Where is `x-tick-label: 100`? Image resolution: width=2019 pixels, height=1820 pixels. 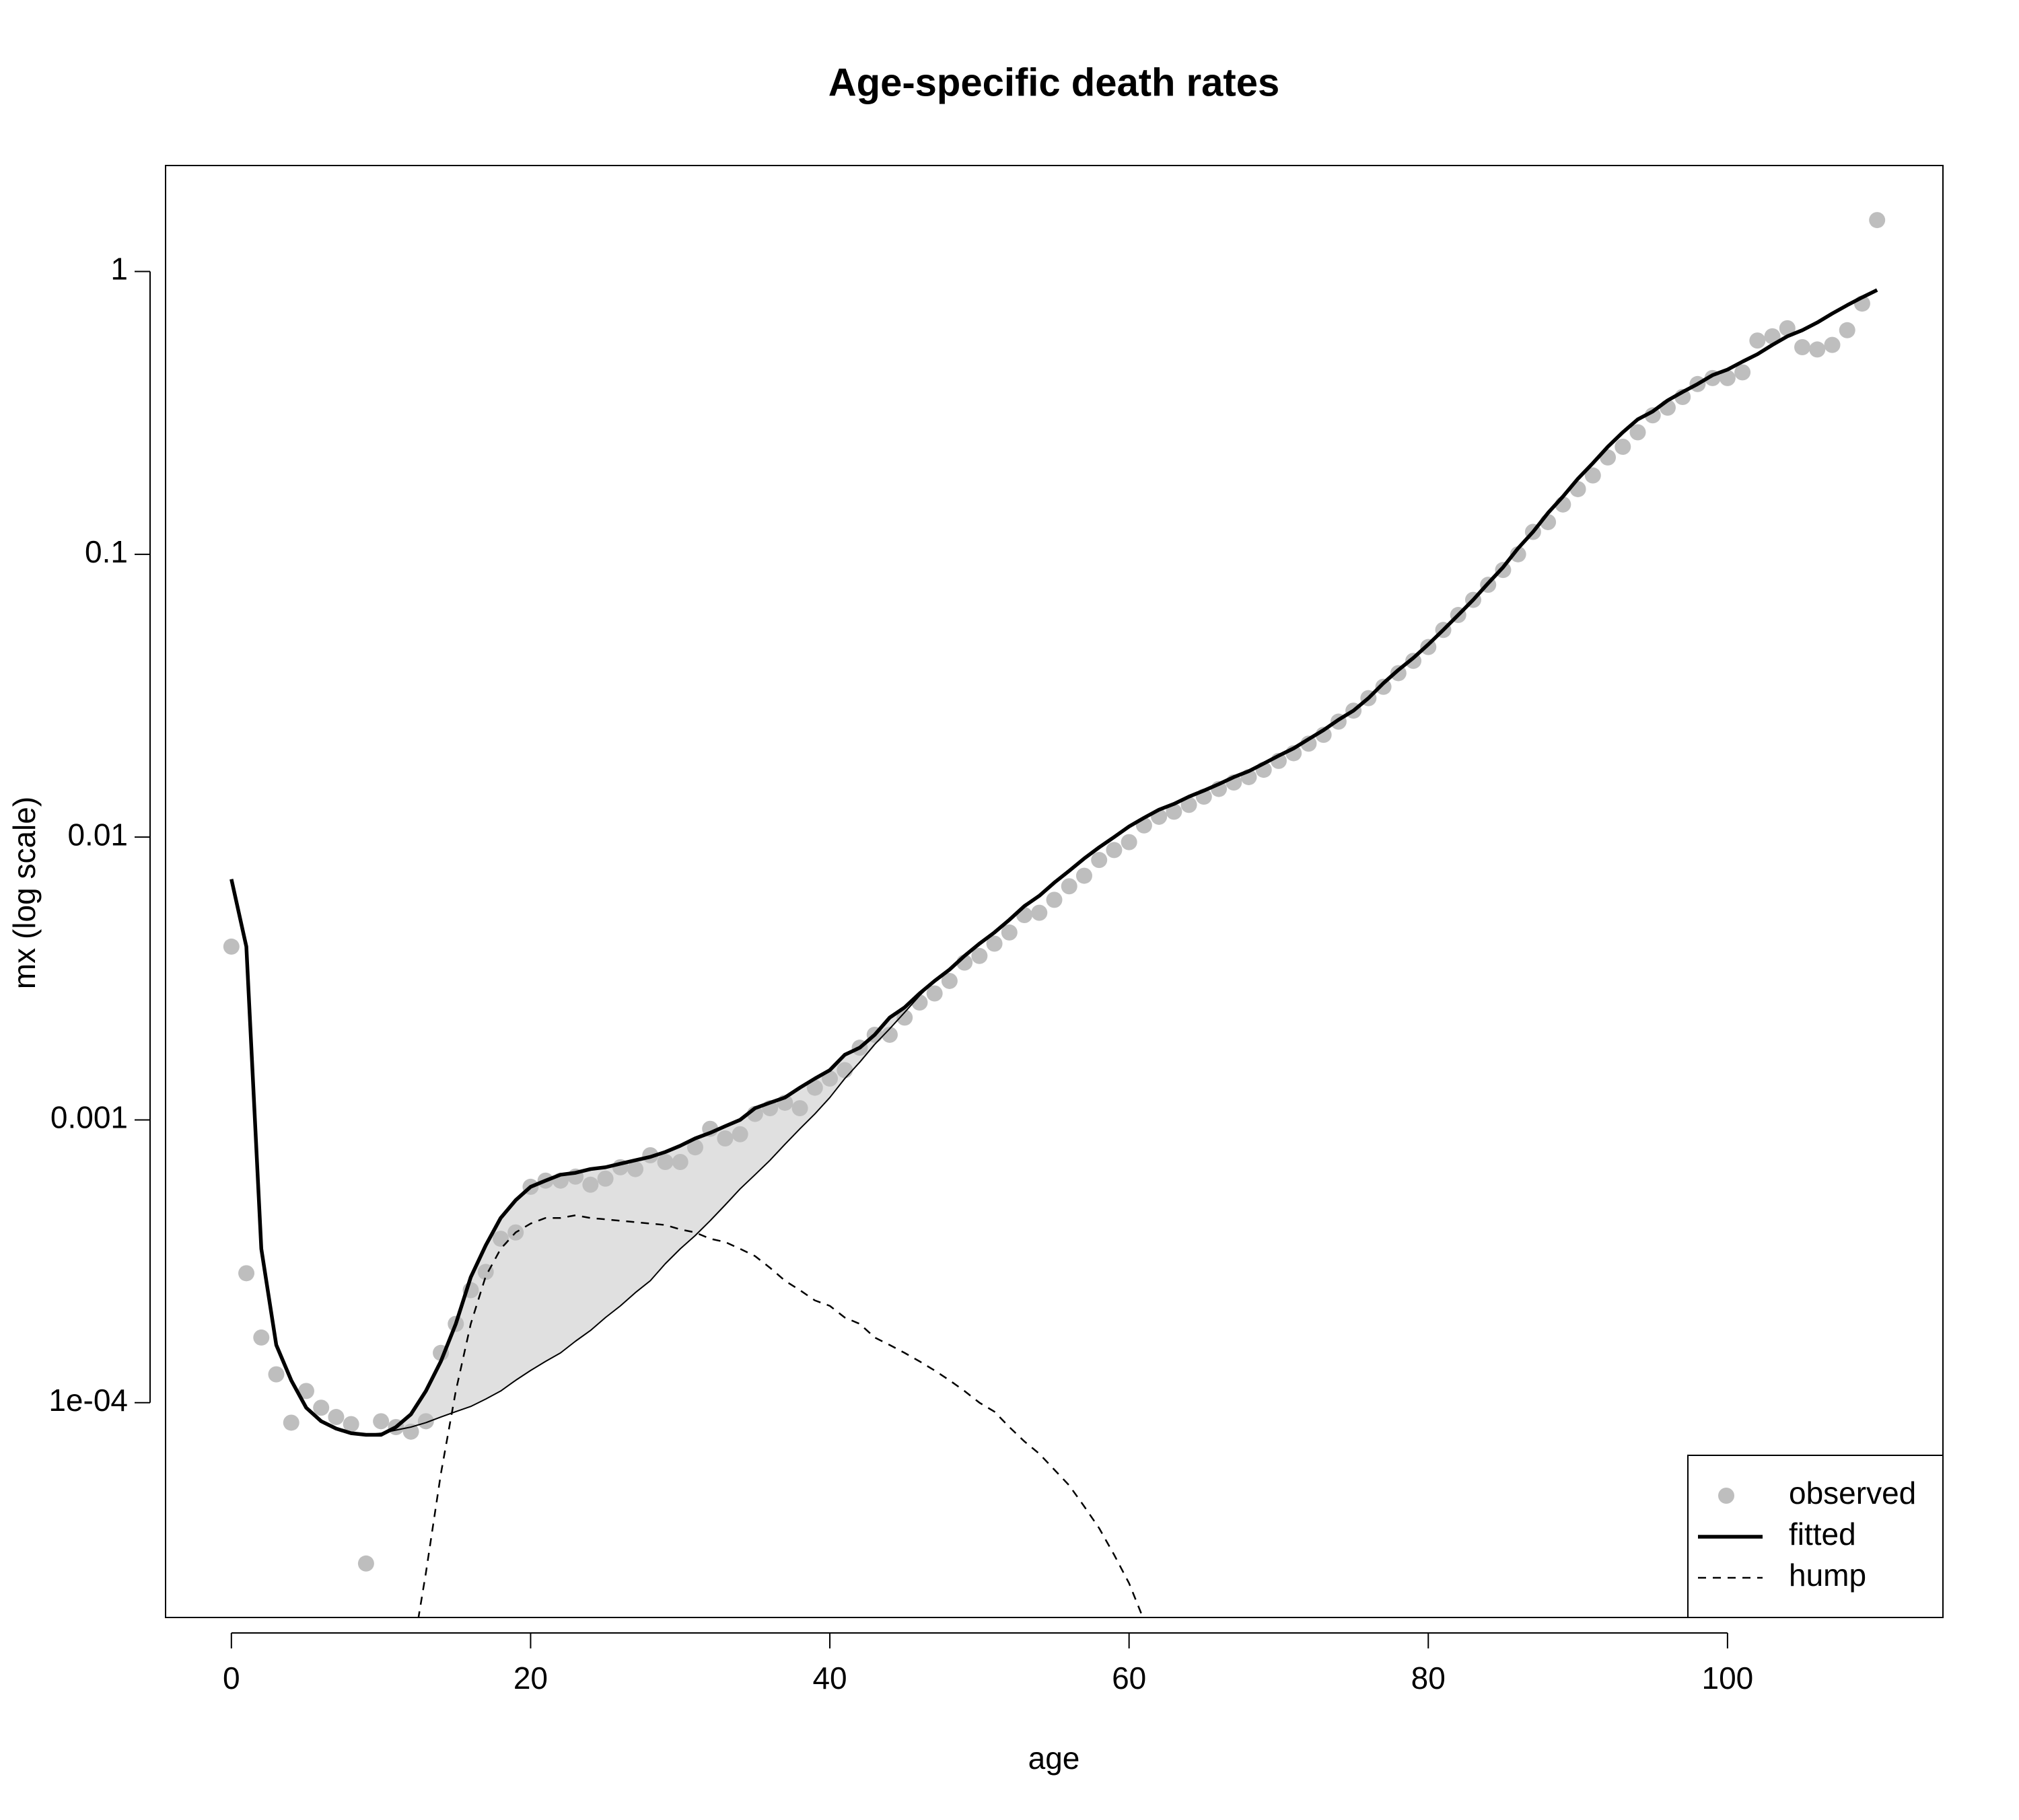
x-tick-label: 100 is located at coordinates (1728, 1678).